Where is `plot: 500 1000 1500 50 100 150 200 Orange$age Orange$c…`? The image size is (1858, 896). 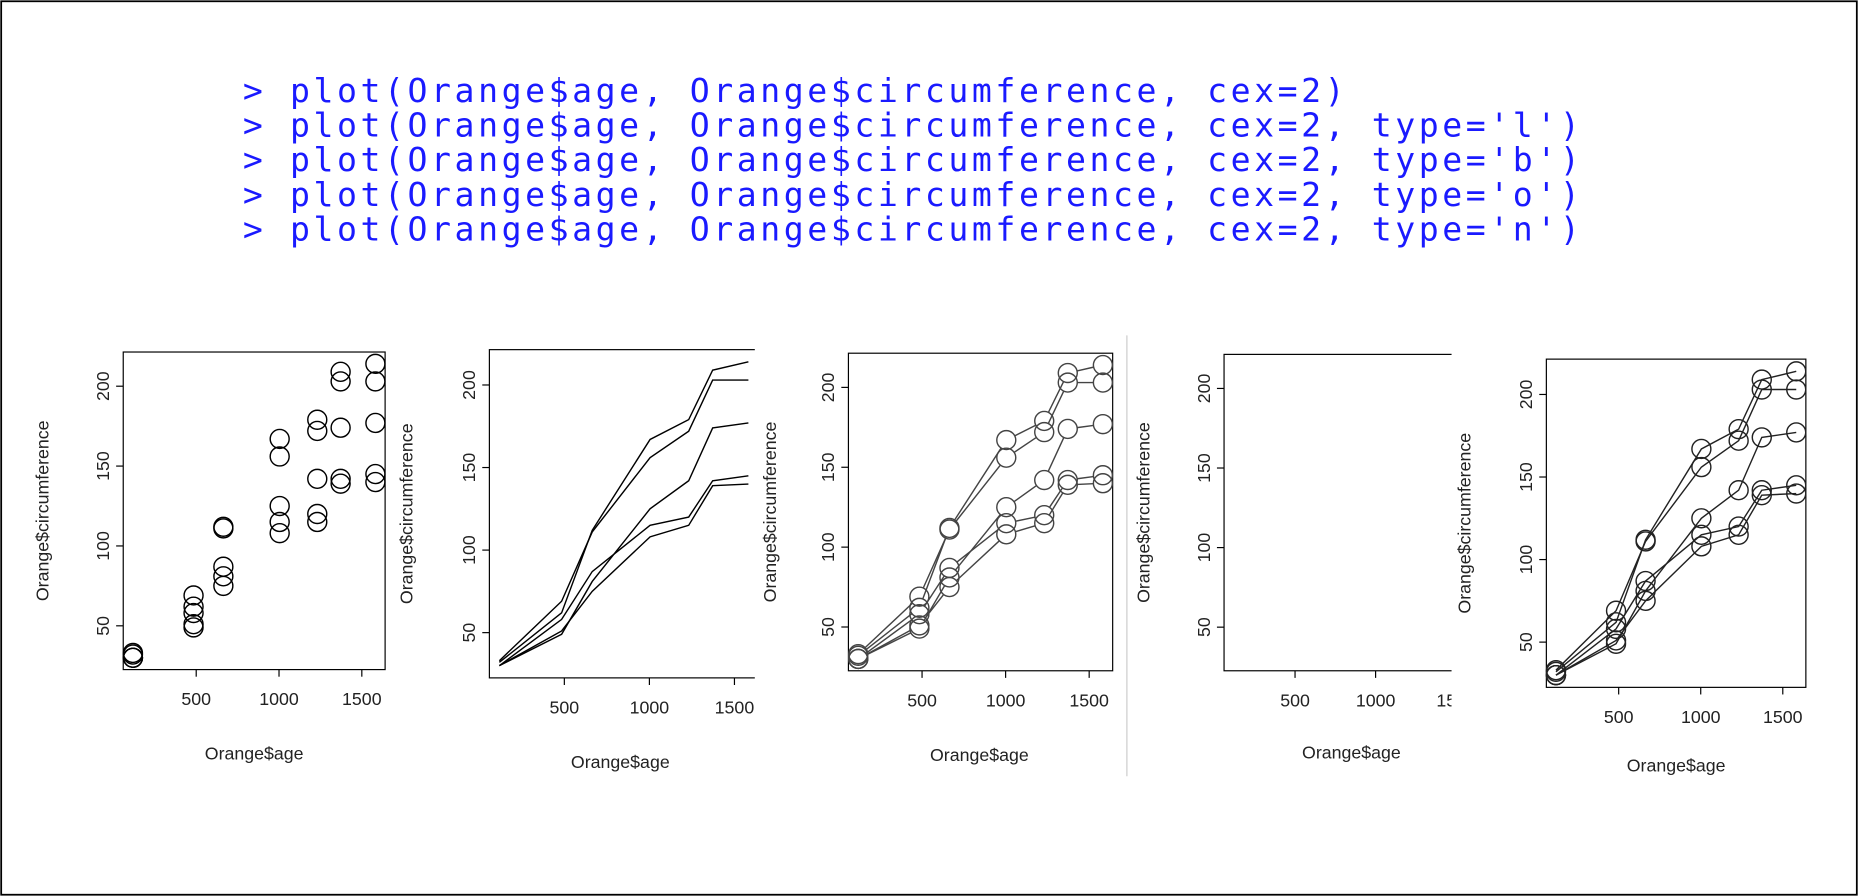
plot: 500 1000 1500 50 100 150 200 Orange$age Orange$c… is located at coordinates (1631, 566).